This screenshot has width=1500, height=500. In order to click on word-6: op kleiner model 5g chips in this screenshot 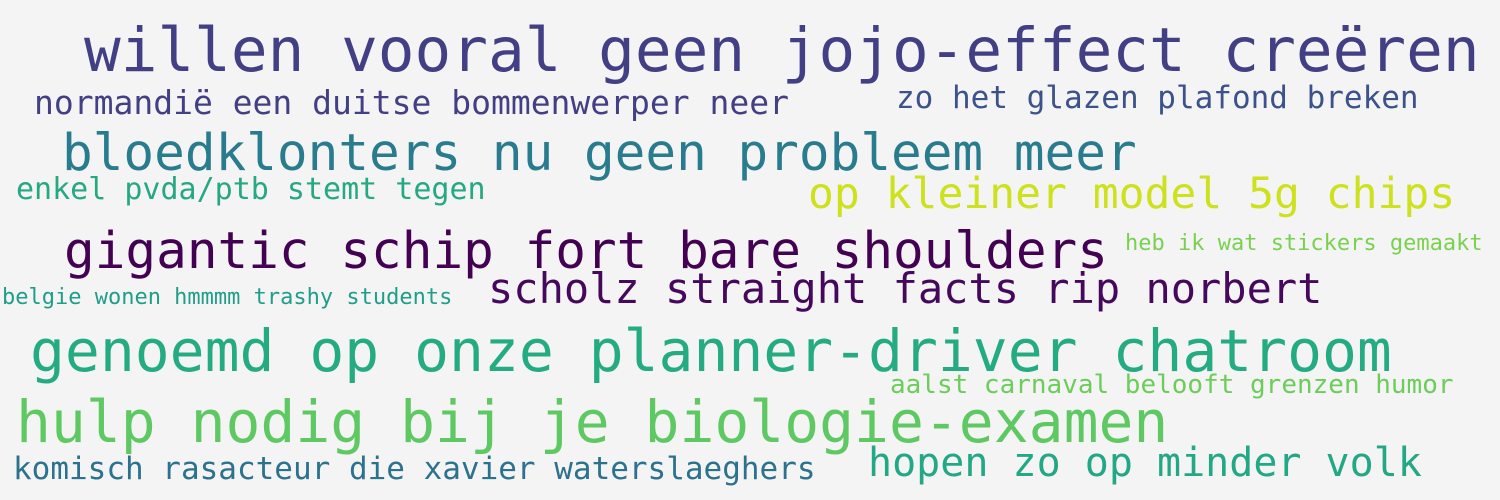, I will do `click(1132, 194)`.